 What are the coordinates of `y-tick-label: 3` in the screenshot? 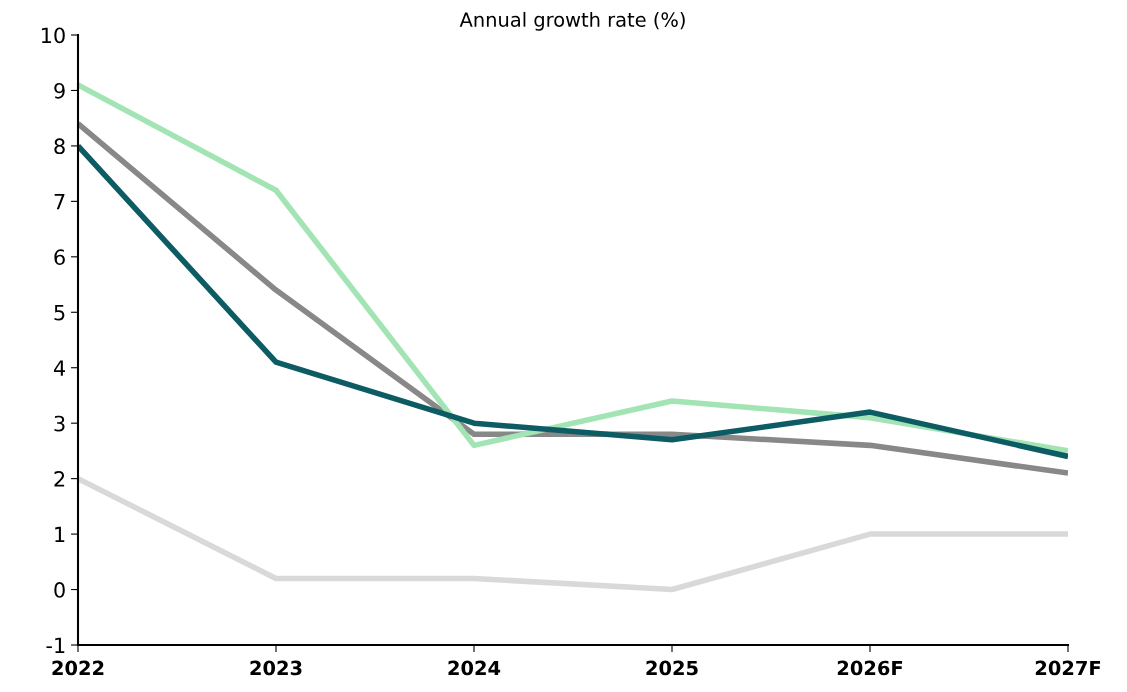 It's located at (59, 423).